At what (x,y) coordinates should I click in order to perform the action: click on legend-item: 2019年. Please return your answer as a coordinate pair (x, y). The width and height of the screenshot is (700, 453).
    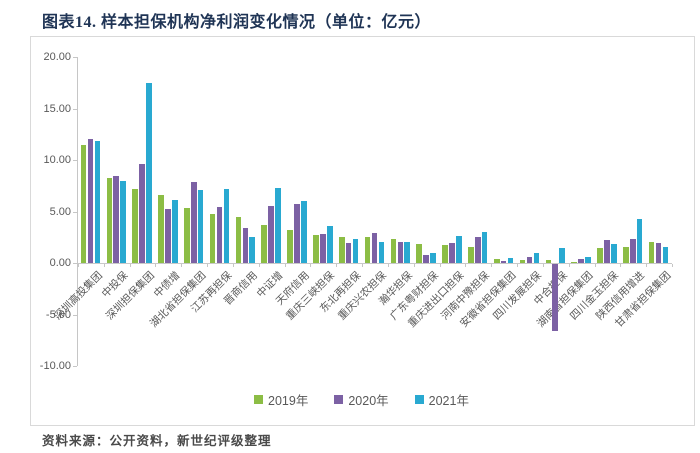
    Looking at the image, I should click on (281, 399).